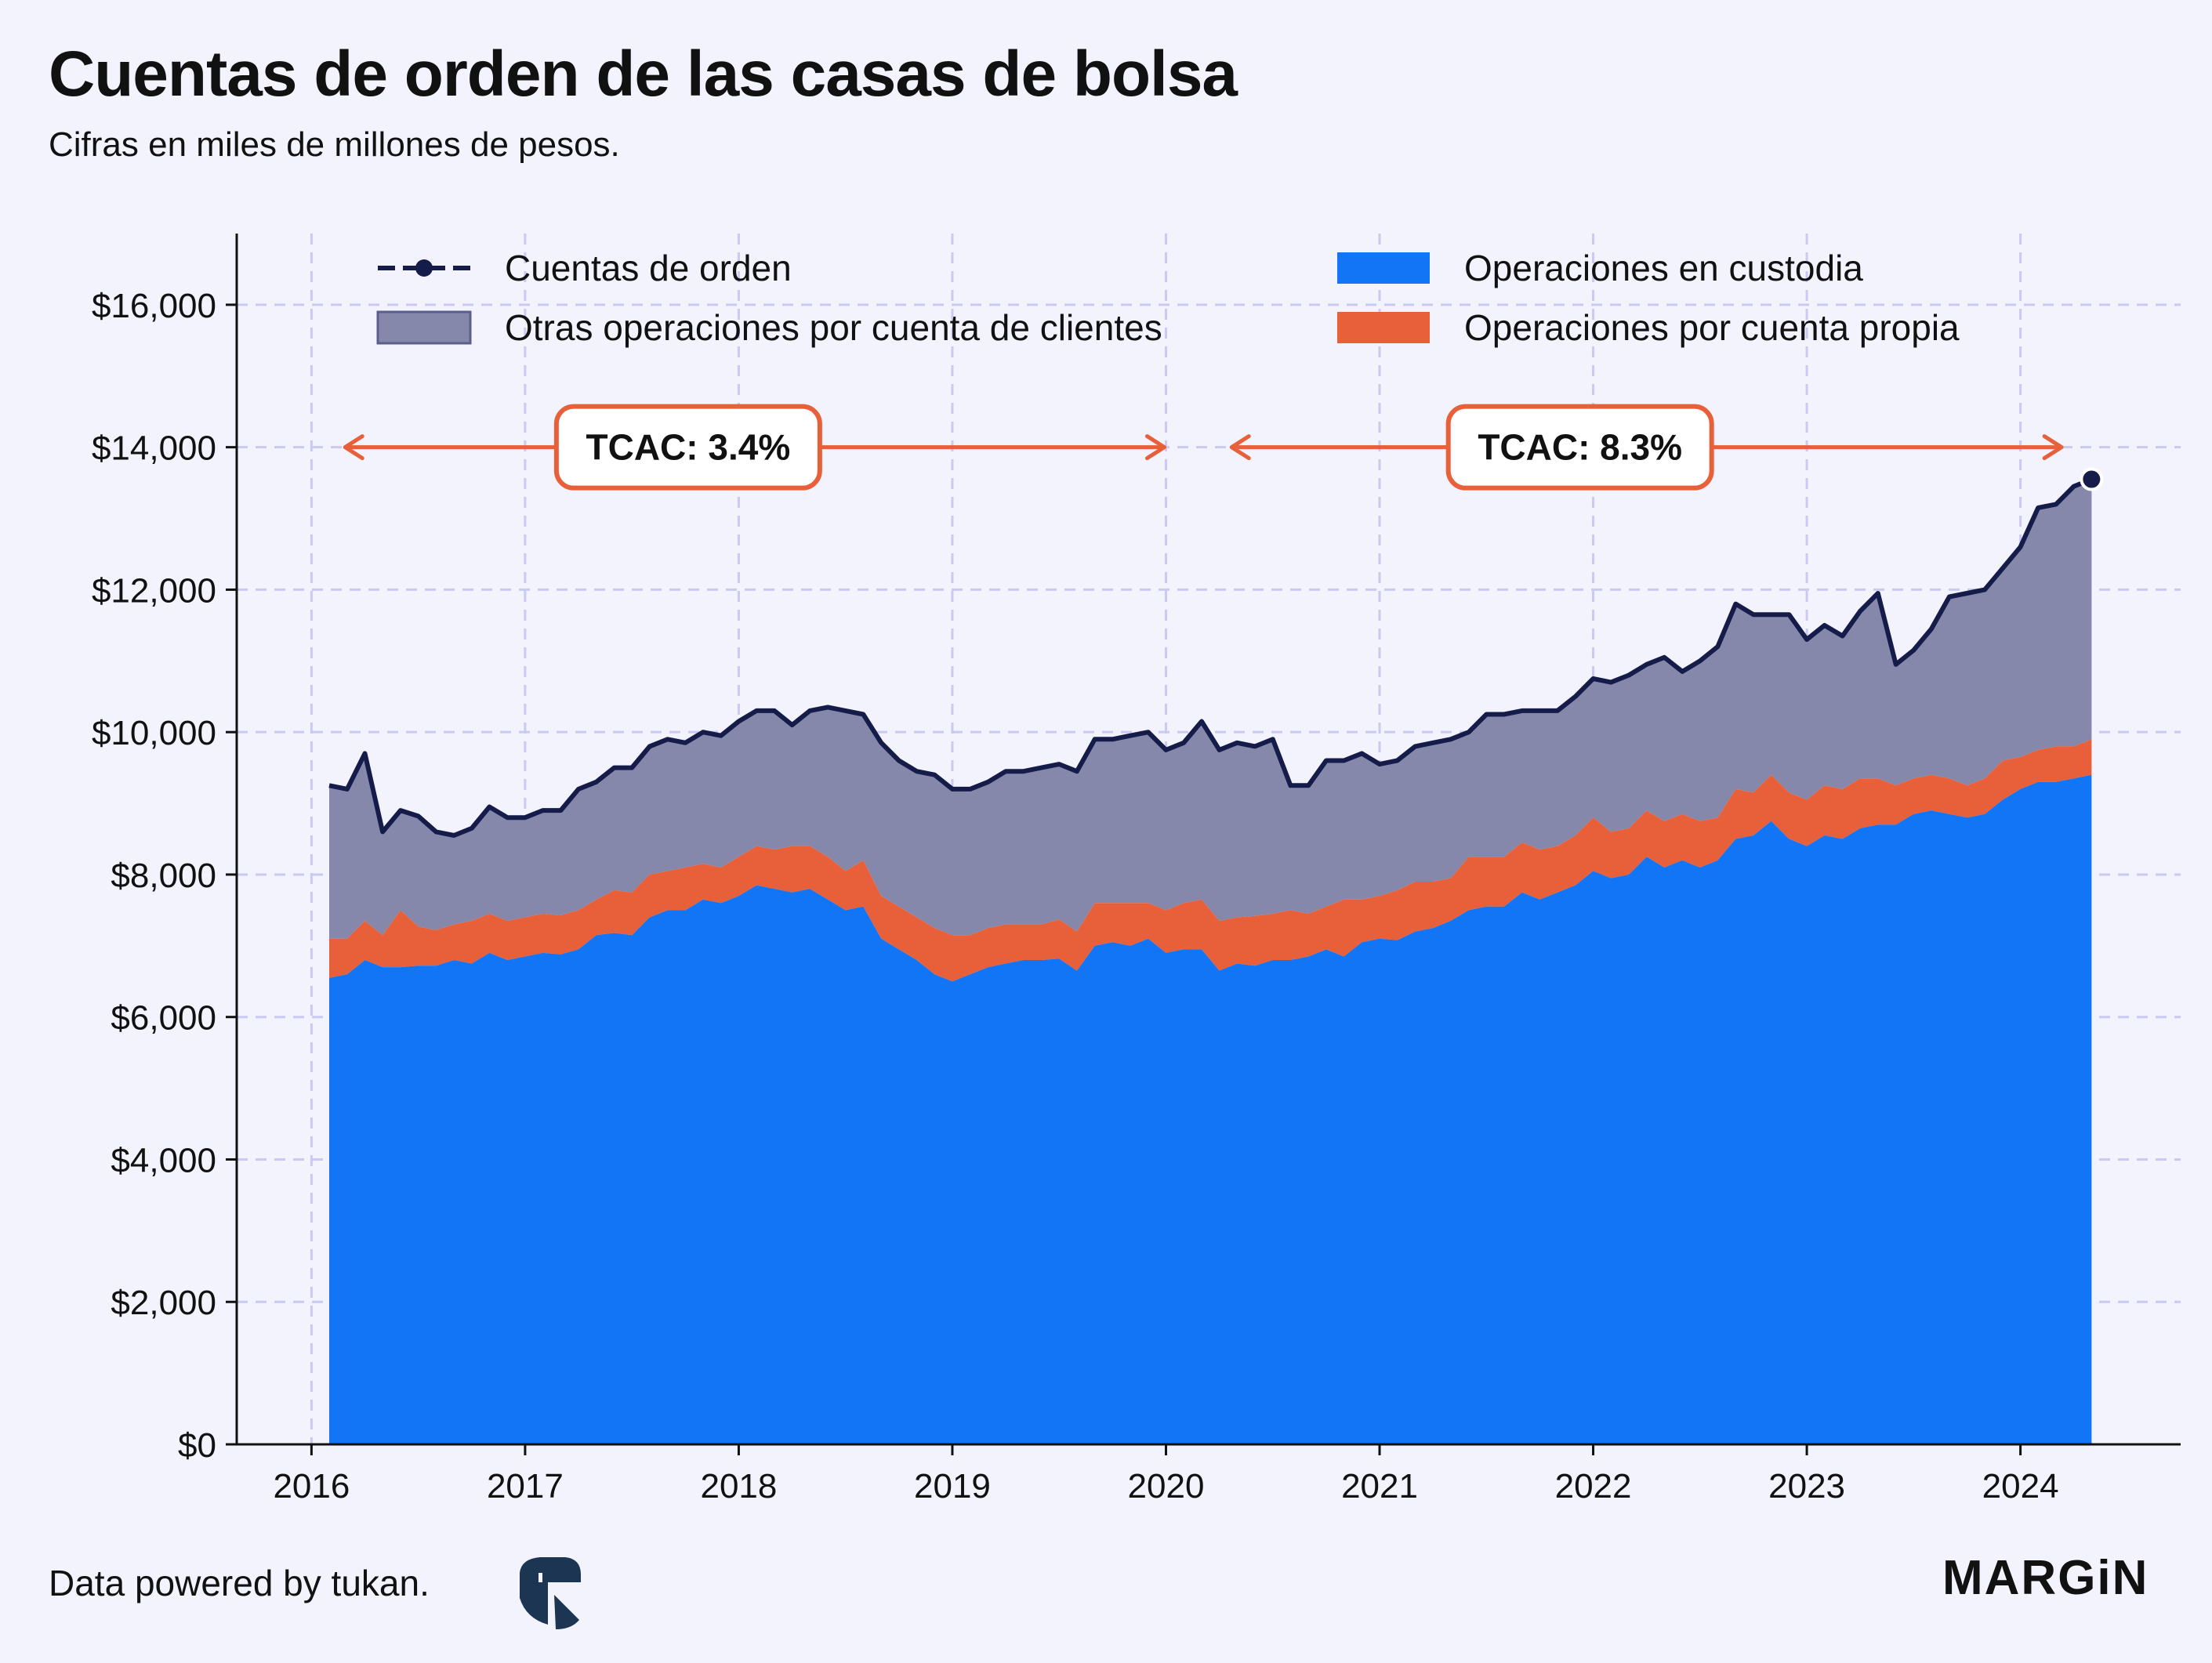  I want to click on tcac-label: TCAC: 8.3%, so click(1580, 447).